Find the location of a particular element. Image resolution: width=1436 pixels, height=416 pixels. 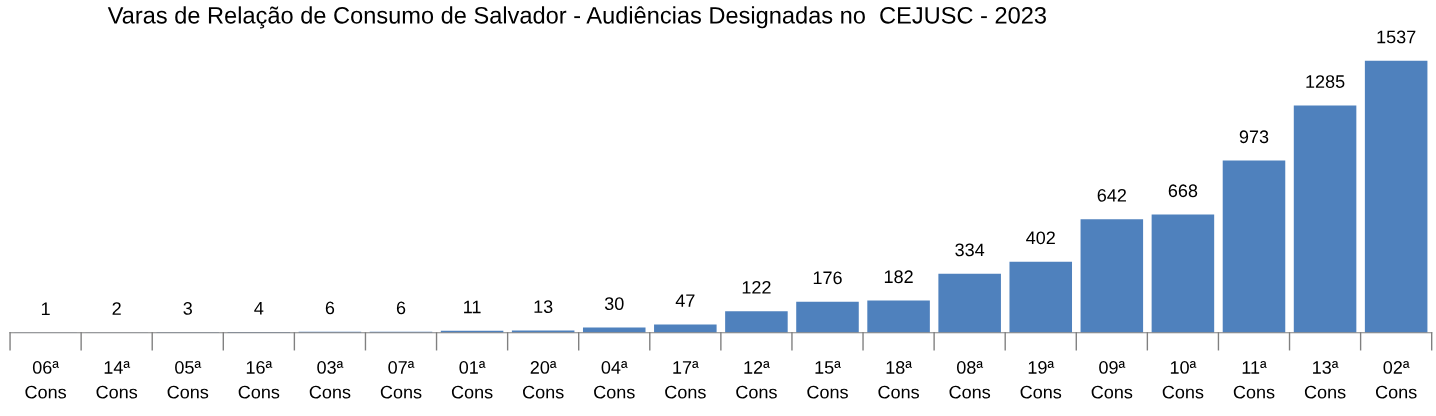

x-tick-label: 14ª Cons is located at coordinates (117, 380).